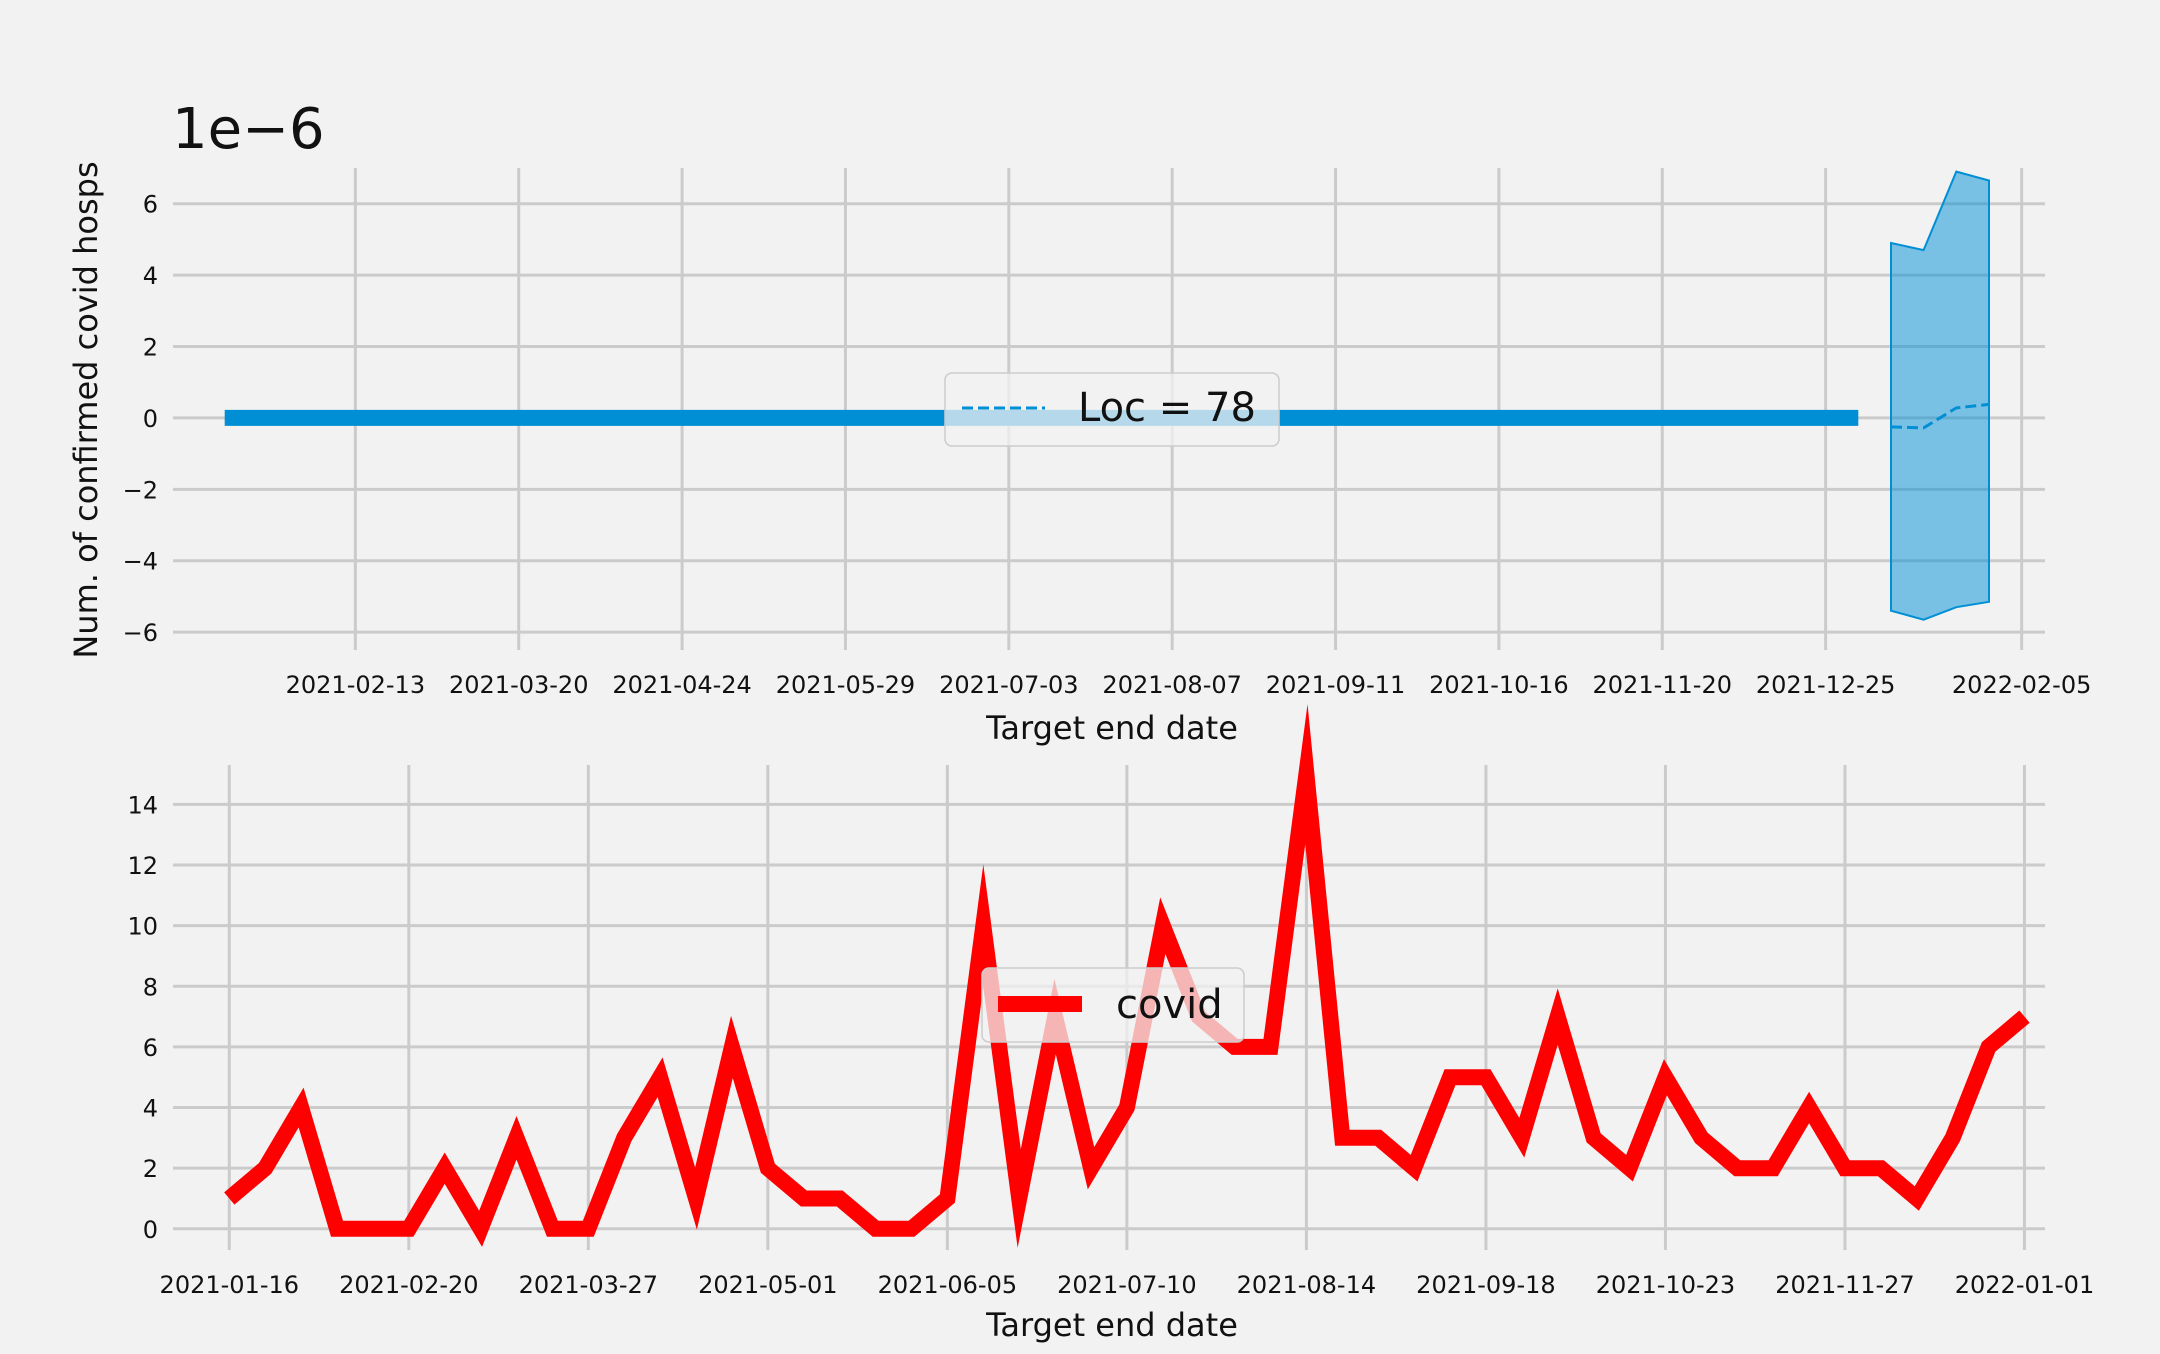 The image size is (2160, 1354). Describe the element at coordinates (1498, 685) in the screenshot. I see `top-x-tick-label: 2021-10-16` at that location.